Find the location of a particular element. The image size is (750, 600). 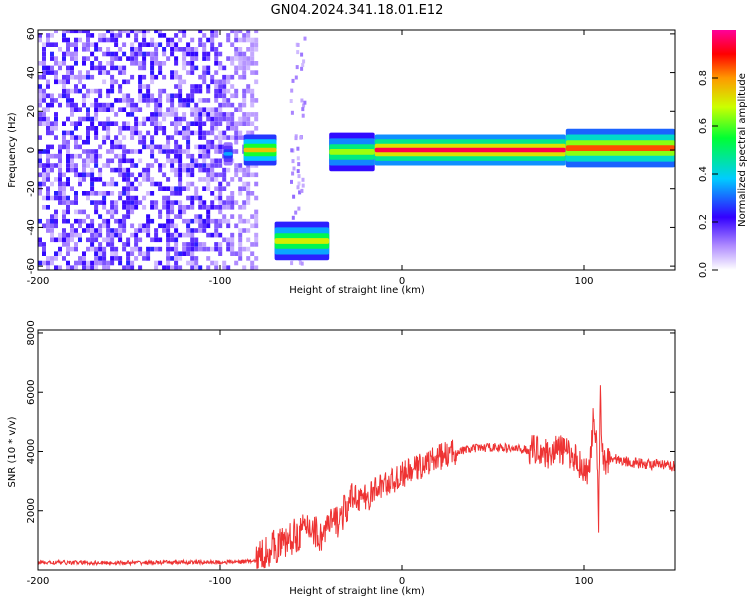

heatmap-band is located at coordinates (302, 241).